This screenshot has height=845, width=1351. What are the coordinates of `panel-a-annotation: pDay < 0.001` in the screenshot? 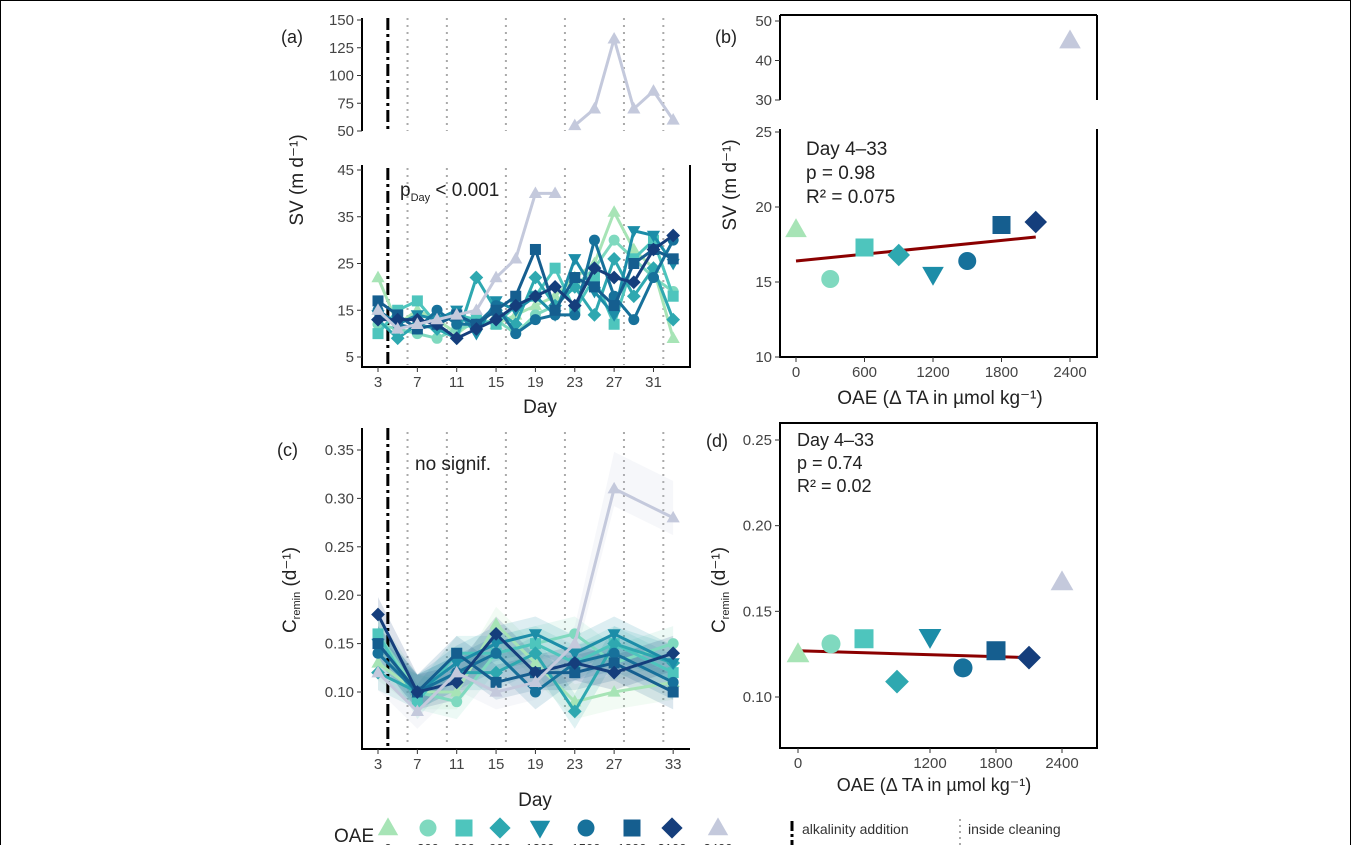 It's located at (449, 192).